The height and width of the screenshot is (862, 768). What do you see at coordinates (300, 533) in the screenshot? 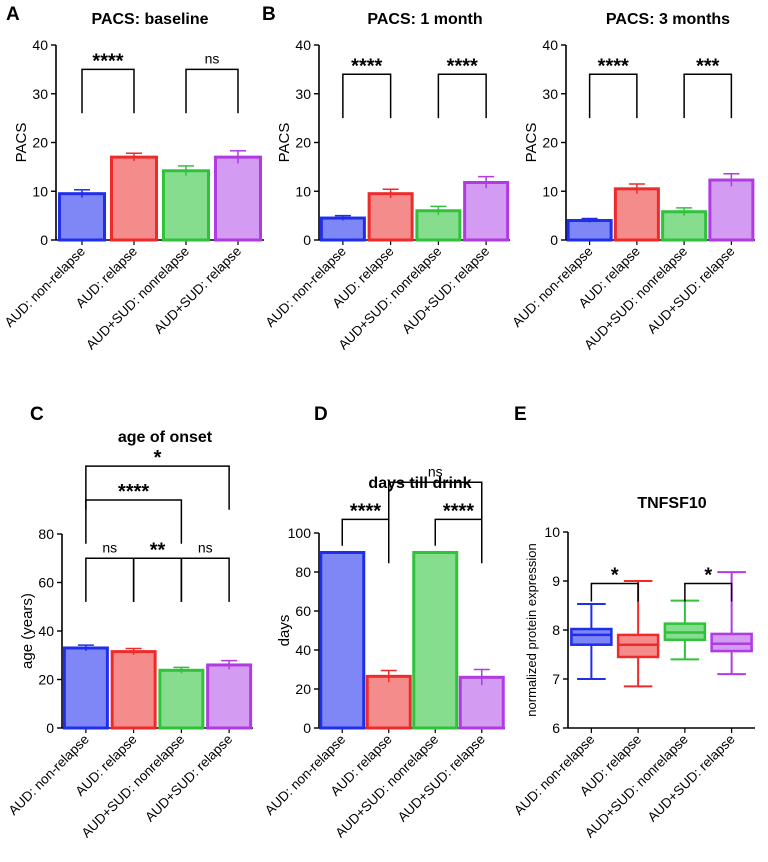
I see `y-tick-label: 100` at bounding box center [300, 533].